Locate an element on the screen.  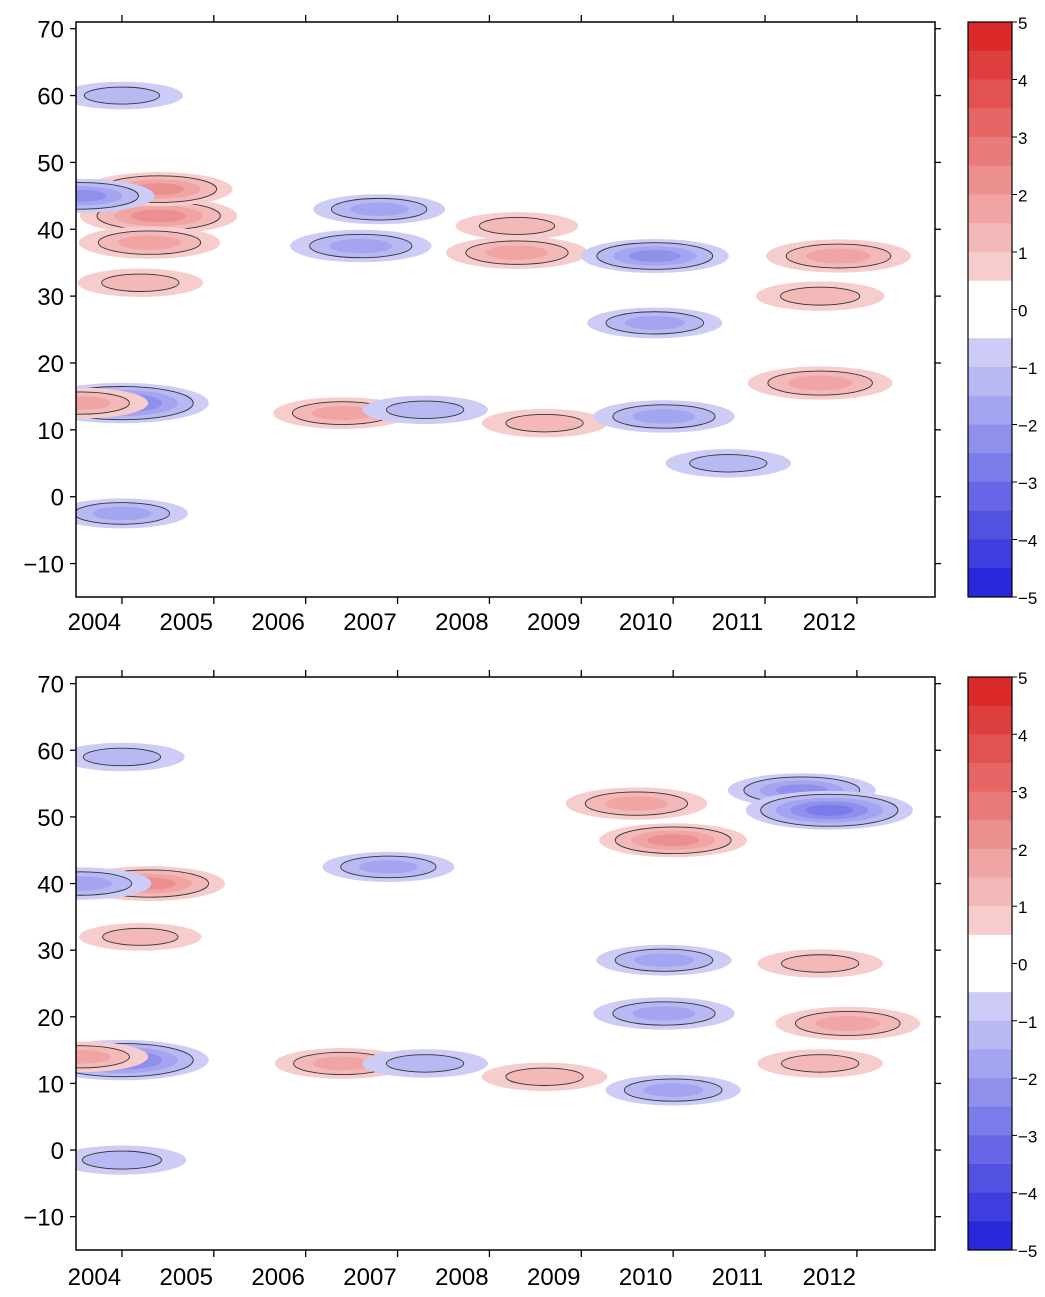
y-tick-label: 50 is located at coordinates (50, 818).